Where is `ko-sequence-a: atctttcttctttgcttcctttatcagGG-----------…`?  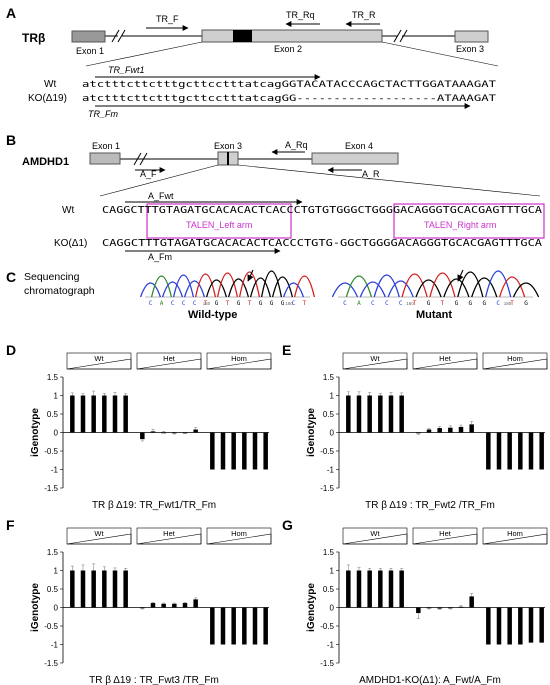 ko-sequence-a: atctttcttctttgcttcctttatcagGG-----------… is located at coordinates (289, 99).